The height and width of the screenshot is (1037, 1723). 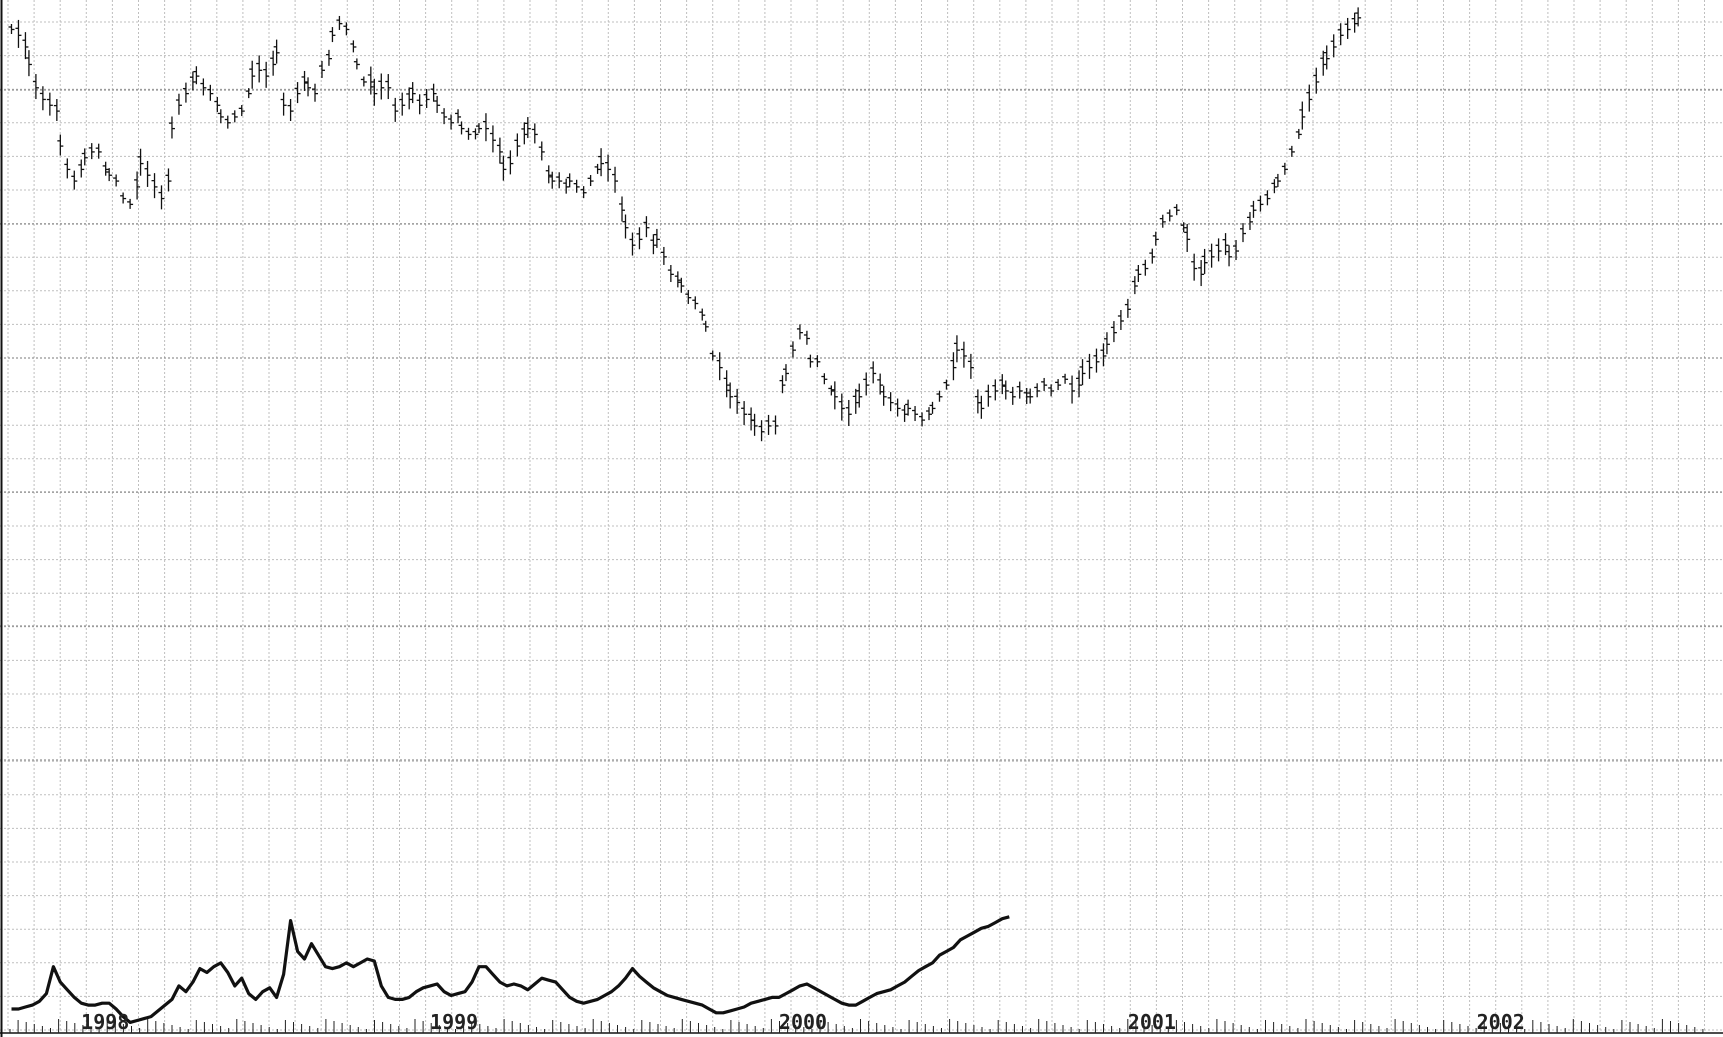 What do you see at coordinates (1501, 1022) in the screenshot?
I see `x-tick-label: 2002` at bounding box center [1501, 1022].